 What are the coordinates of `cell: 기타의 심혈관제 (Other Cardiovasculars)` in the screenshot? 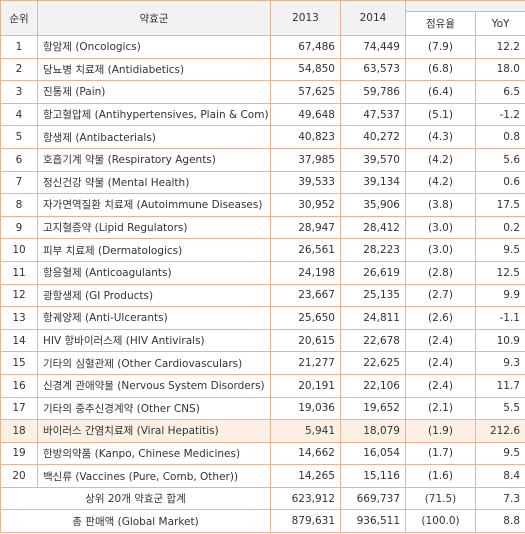 It's located at (154, 363).